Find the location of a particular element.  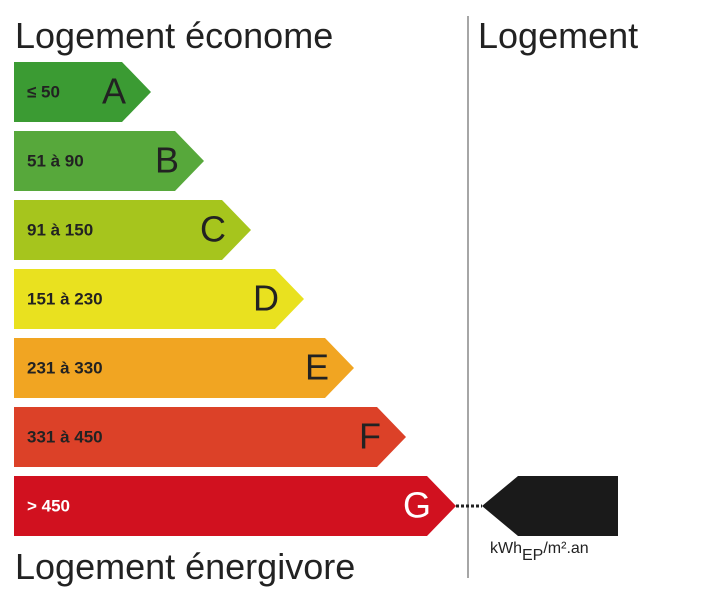

class-range: 331 à 450 is located at coordinates (65, 436).